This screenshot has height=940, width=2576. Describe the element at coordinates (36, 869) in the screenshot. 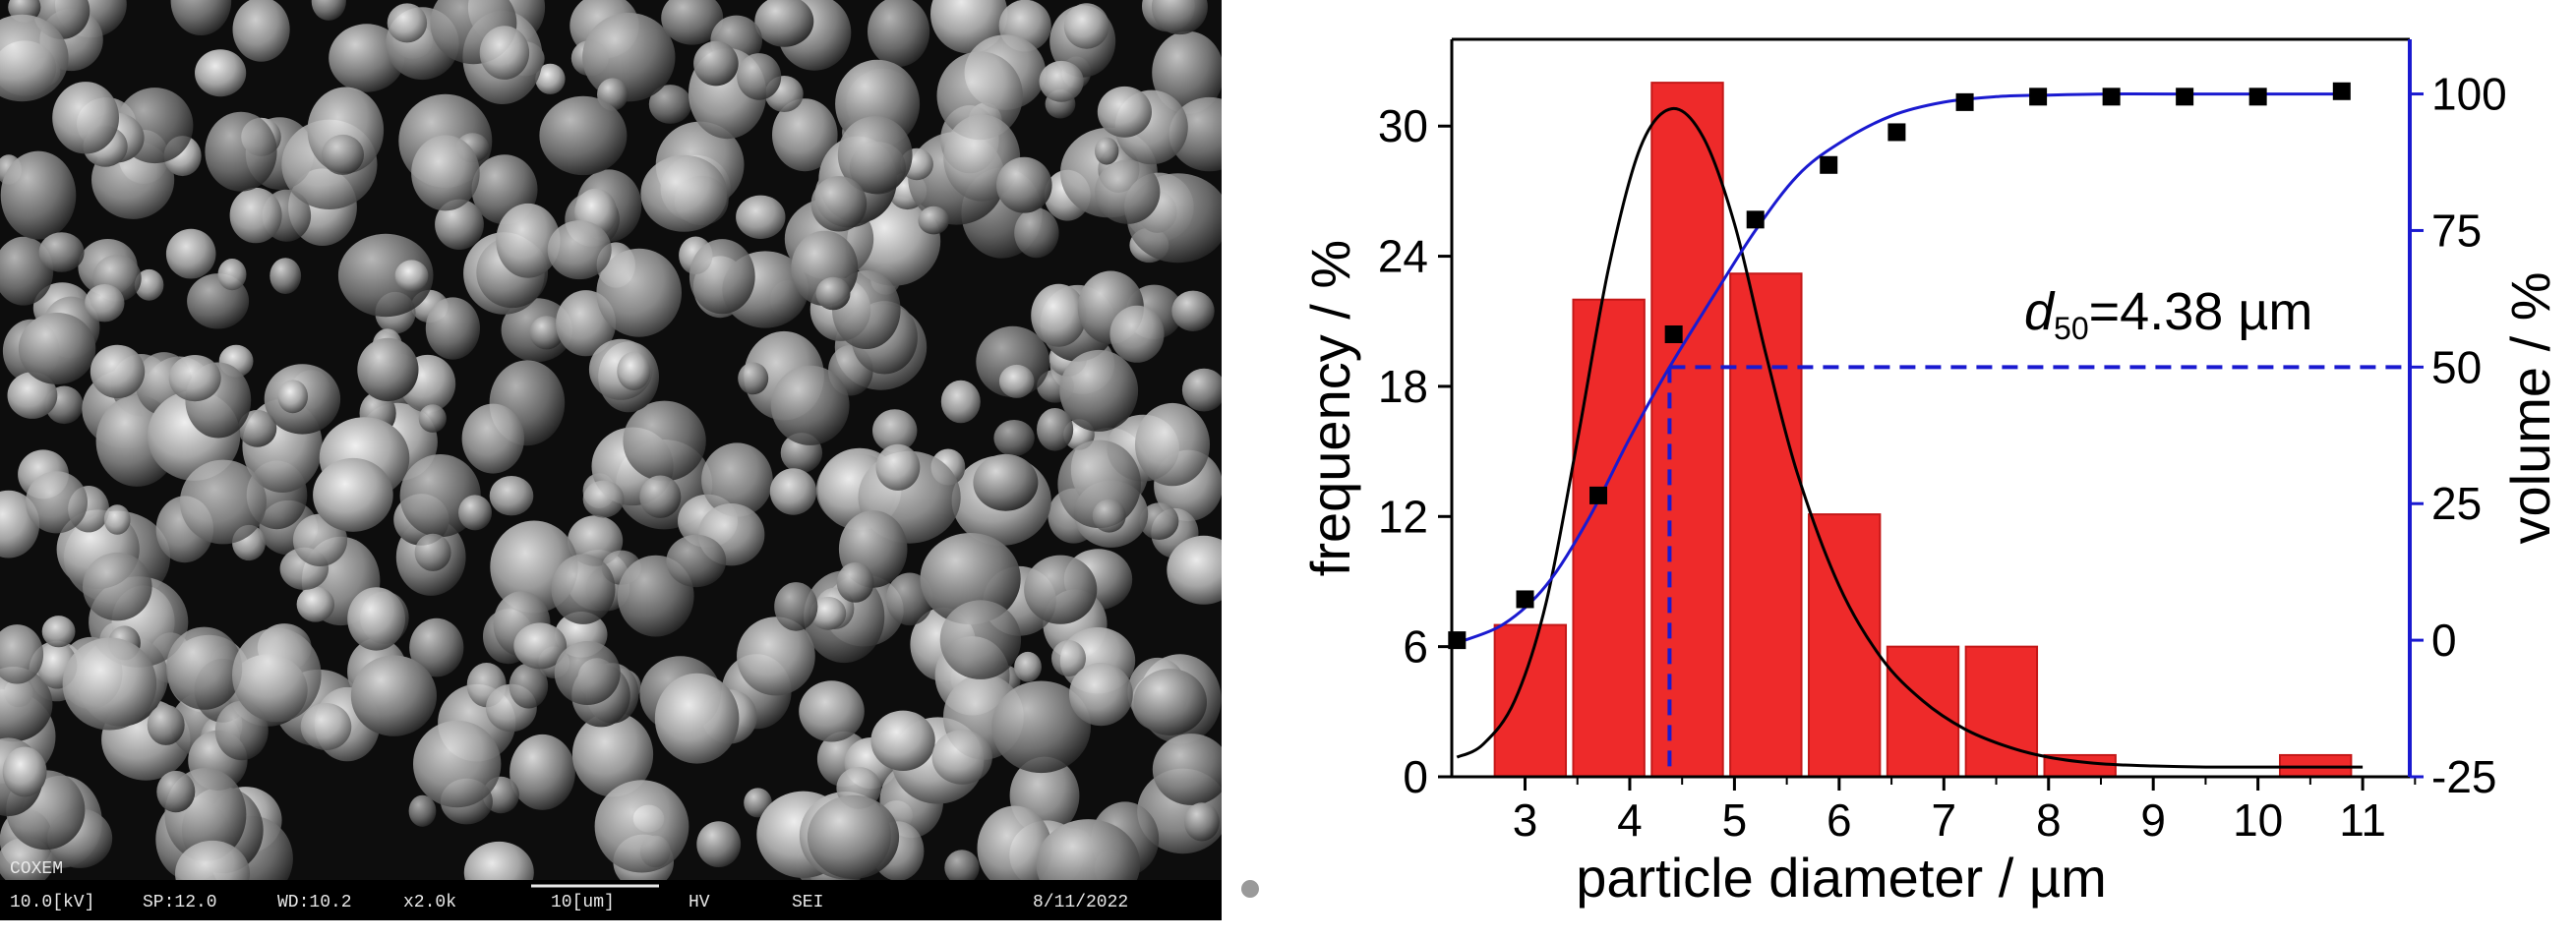

I see `sem-brand: COXEM` at that location.